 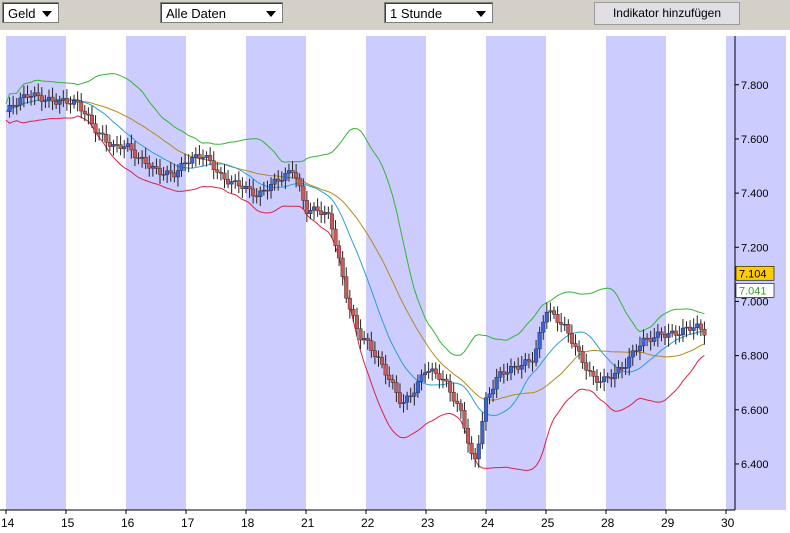 I want to click on x-tick-label: 18, so click(x=248, y=523).